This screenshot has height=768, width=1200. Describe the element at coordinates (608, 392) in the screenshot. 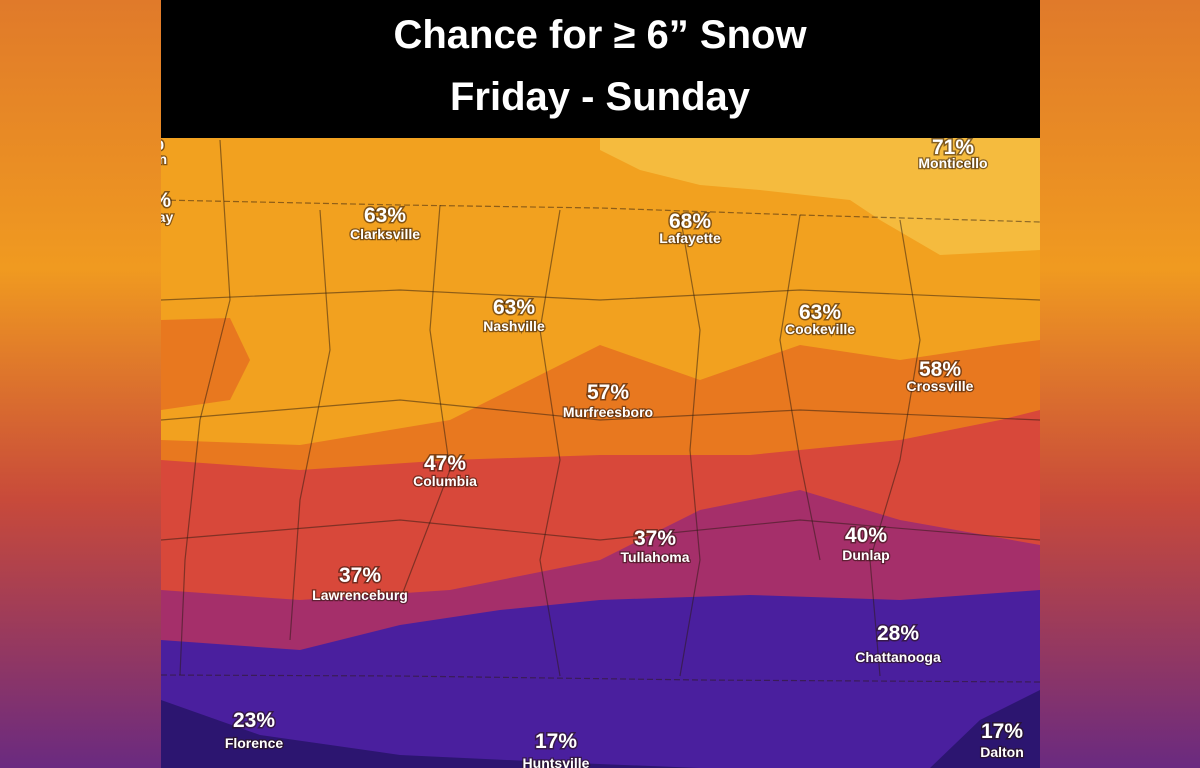

I see `city-chance: 57%` at that location.